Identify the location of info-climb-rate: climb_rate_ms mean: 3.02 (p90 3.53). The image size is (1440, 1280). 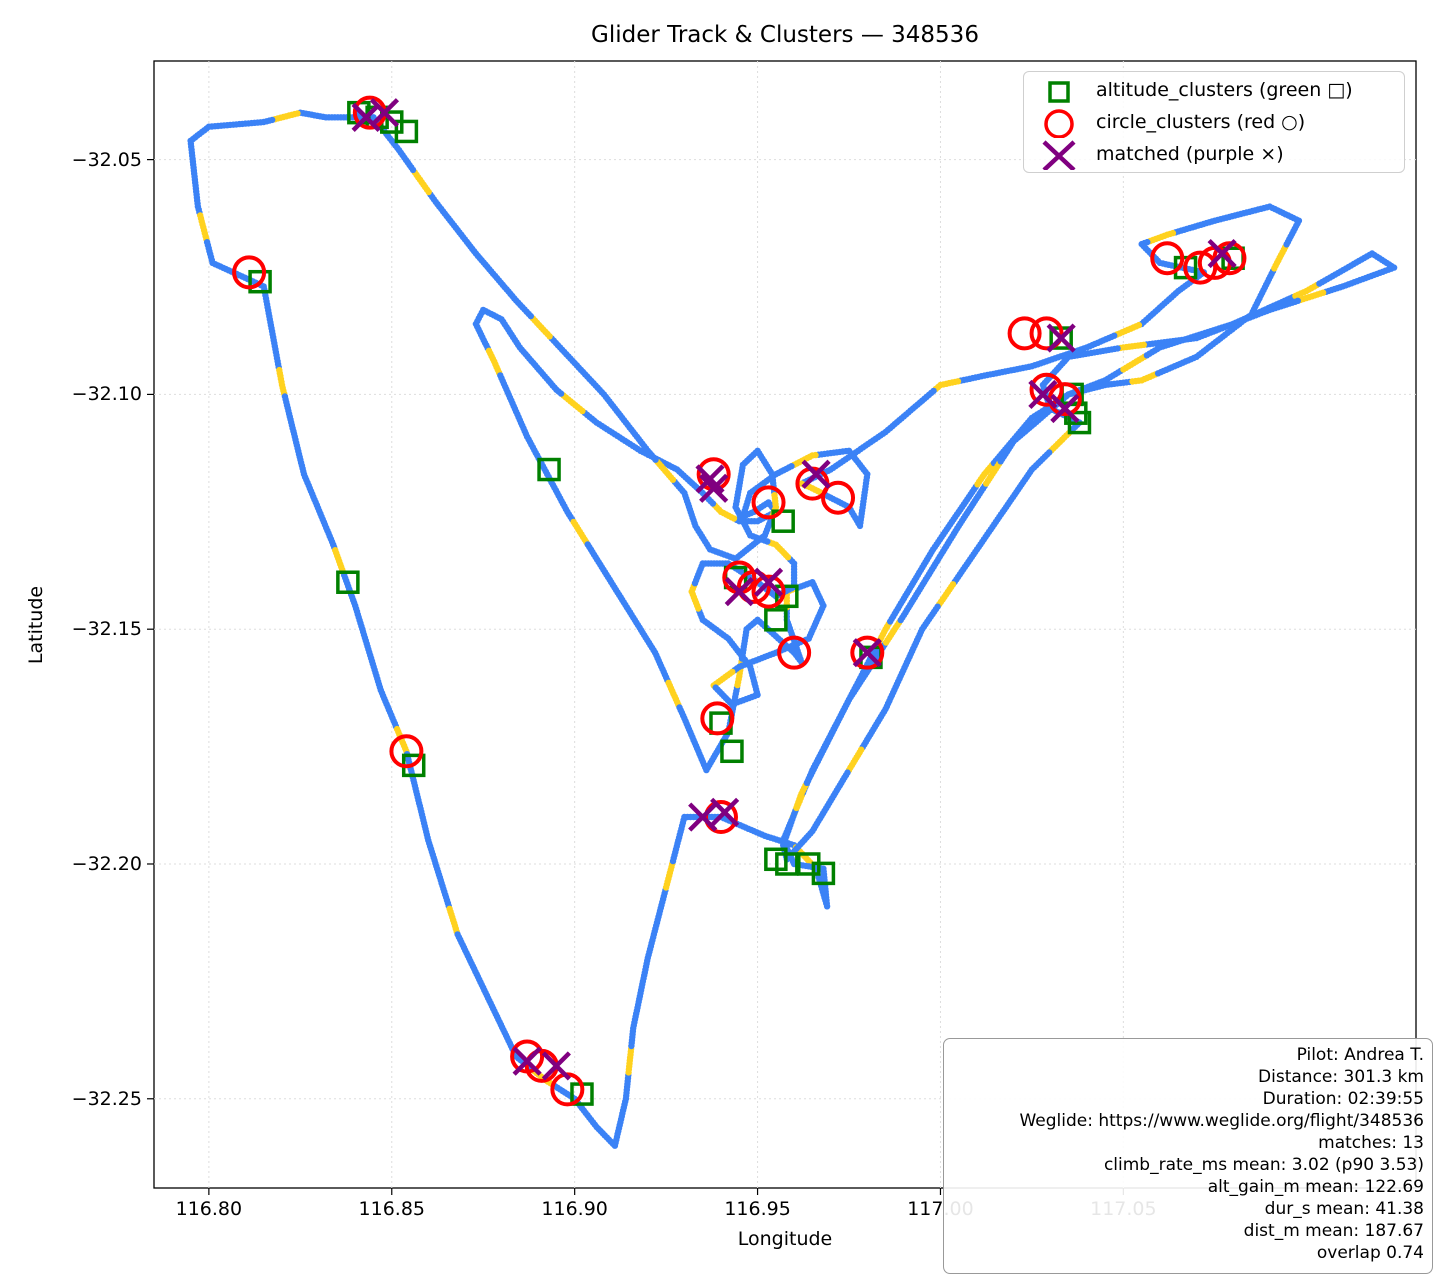
(1263, 1165).